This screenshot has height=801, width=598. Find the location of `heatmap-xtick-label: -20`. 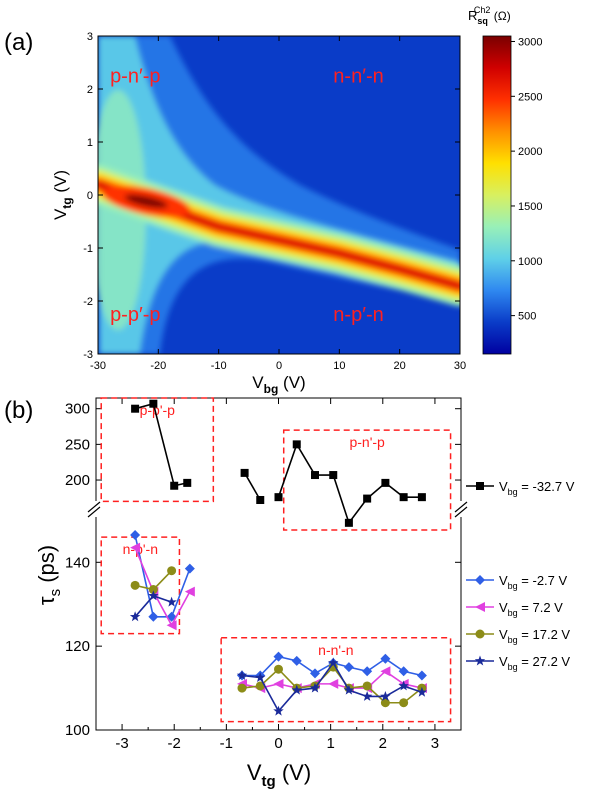

heatmap-xtick-label: -20 is located at coordinates (158, 366).